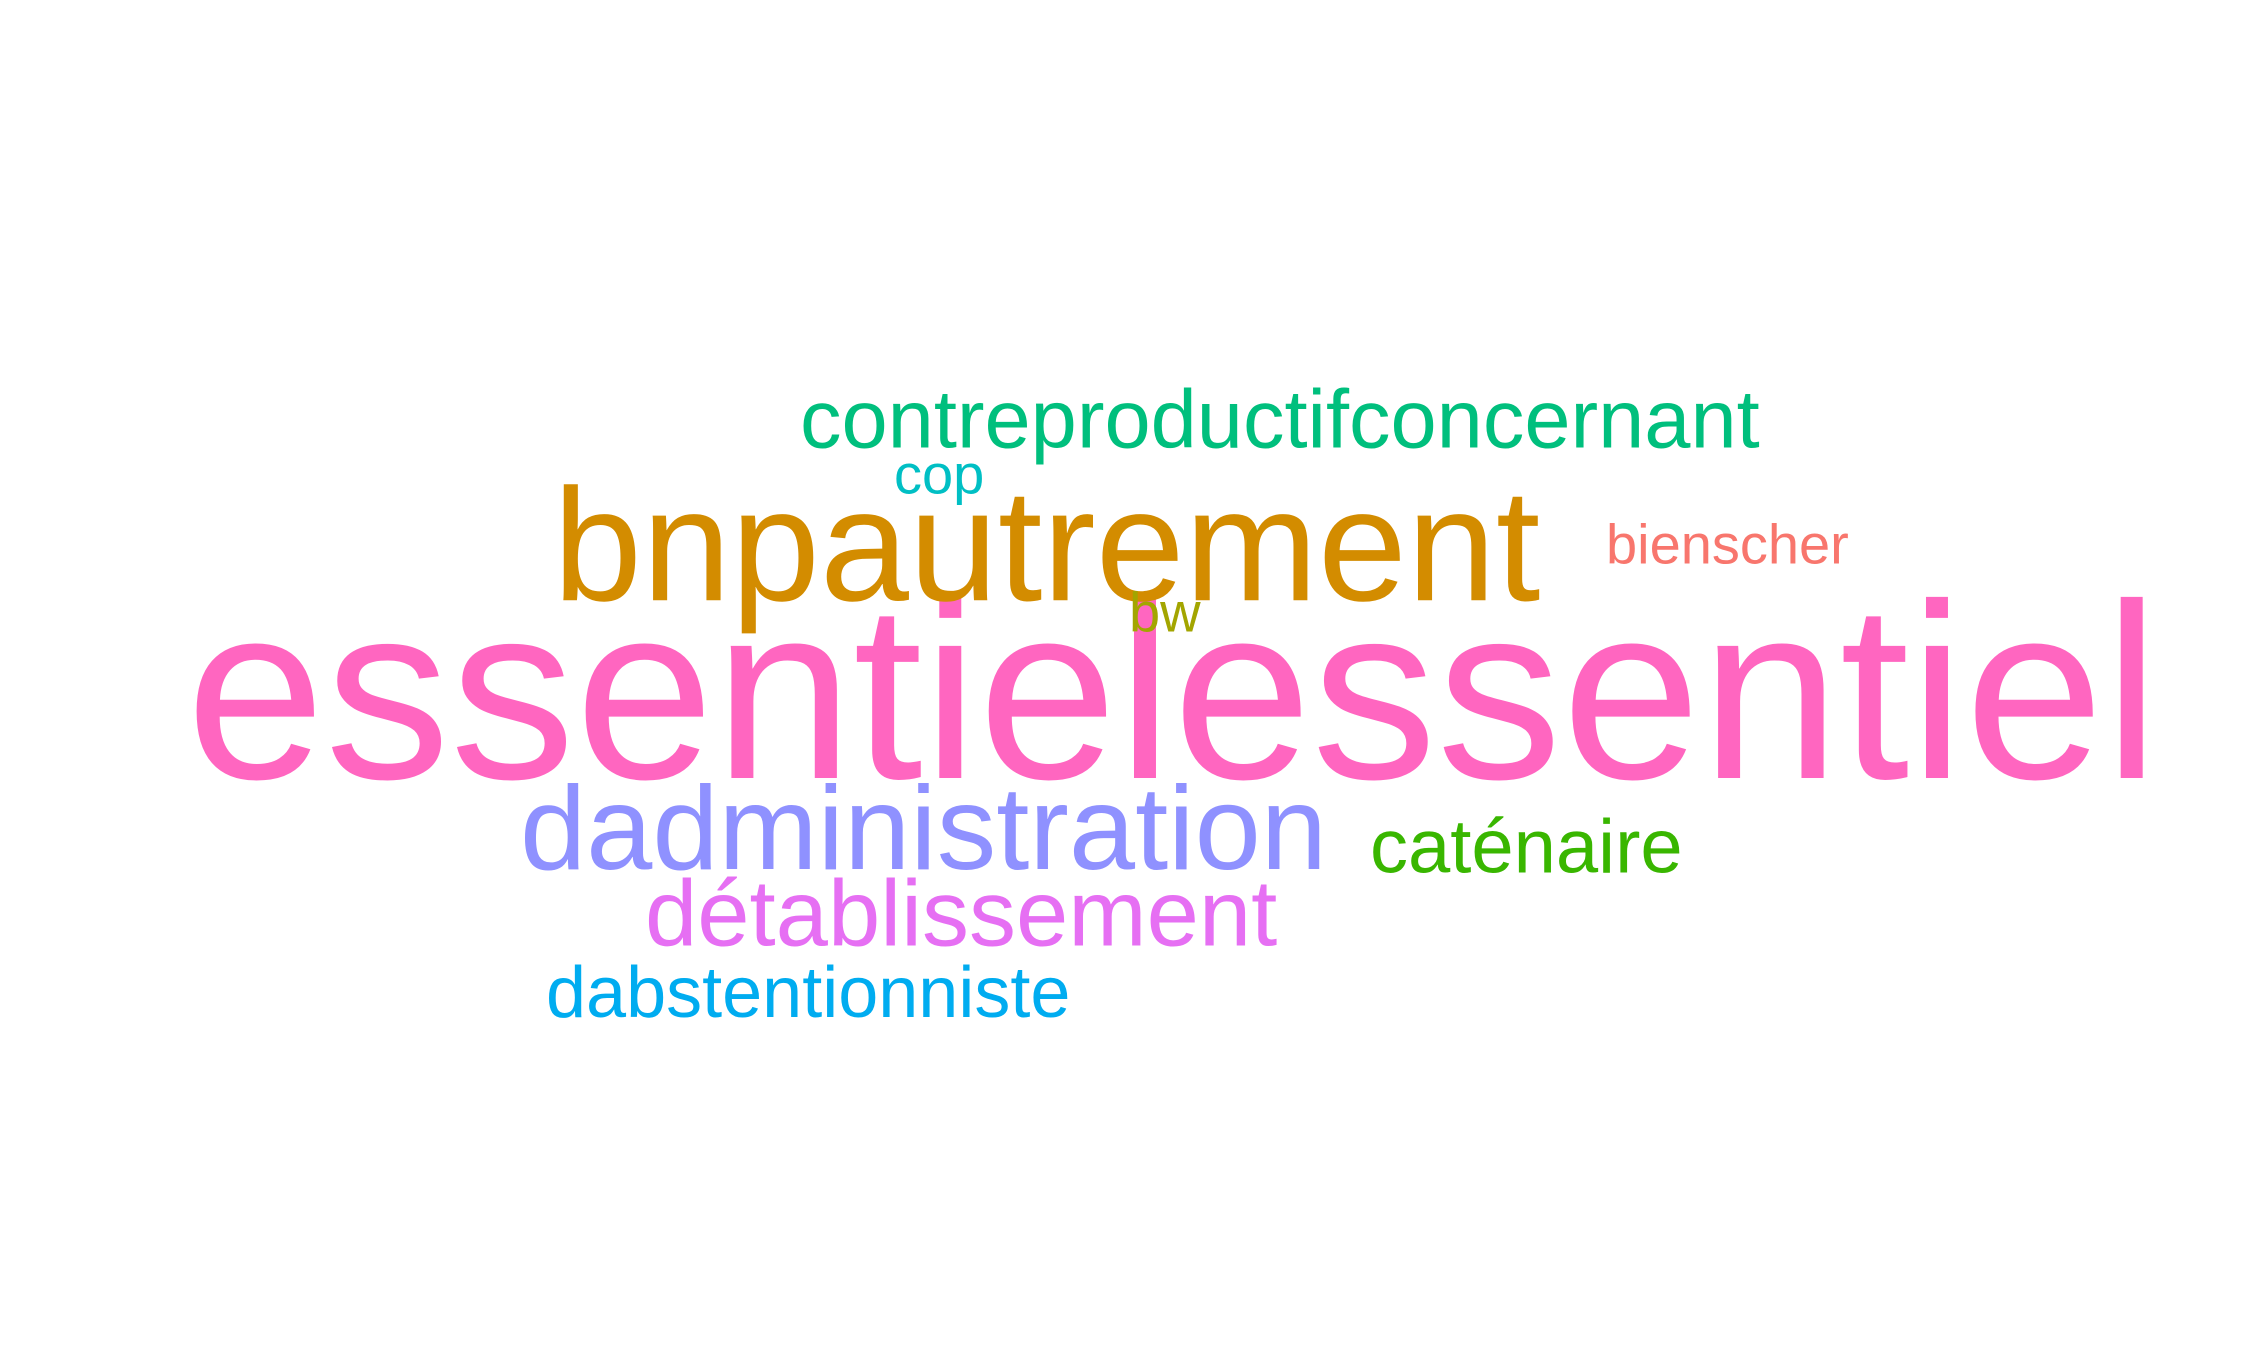 This screenshot has width=2246, height=1350. What do you see at coordinates (939, 474) in the screenshot?
I see `word-cop: cop` at bounding box center [939, 474].